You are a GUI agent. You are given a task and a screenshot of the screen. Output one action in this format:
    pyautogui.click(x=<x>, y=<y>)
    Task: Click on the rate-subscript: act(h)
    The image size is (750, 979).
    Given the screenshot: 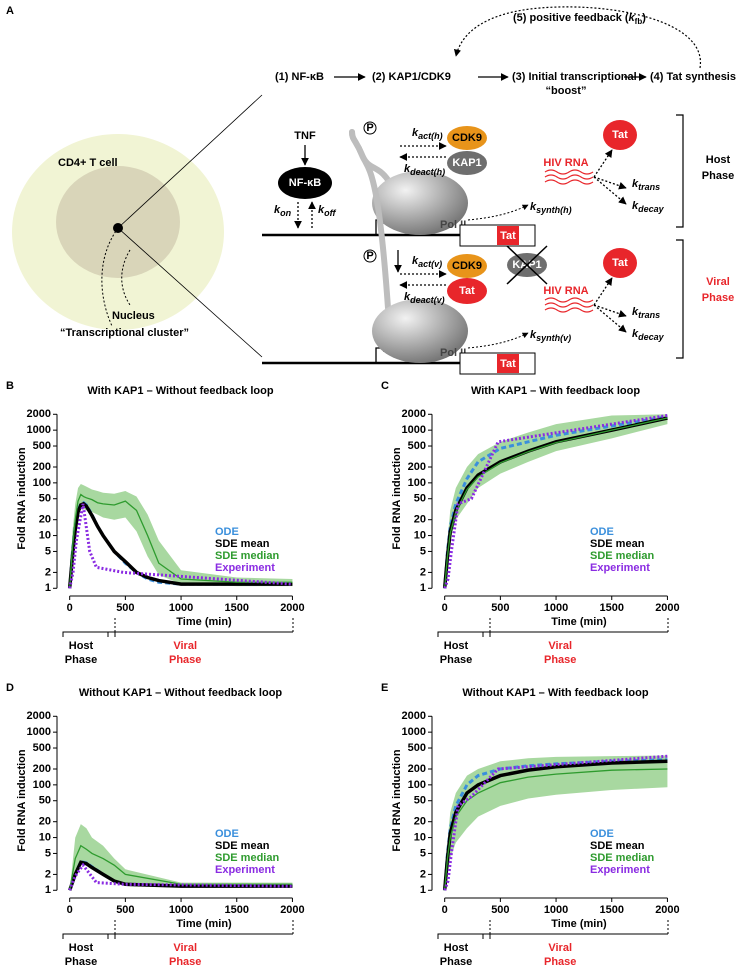 What is the action you would take?
    pyautogui.click(x=430, y=136)
    